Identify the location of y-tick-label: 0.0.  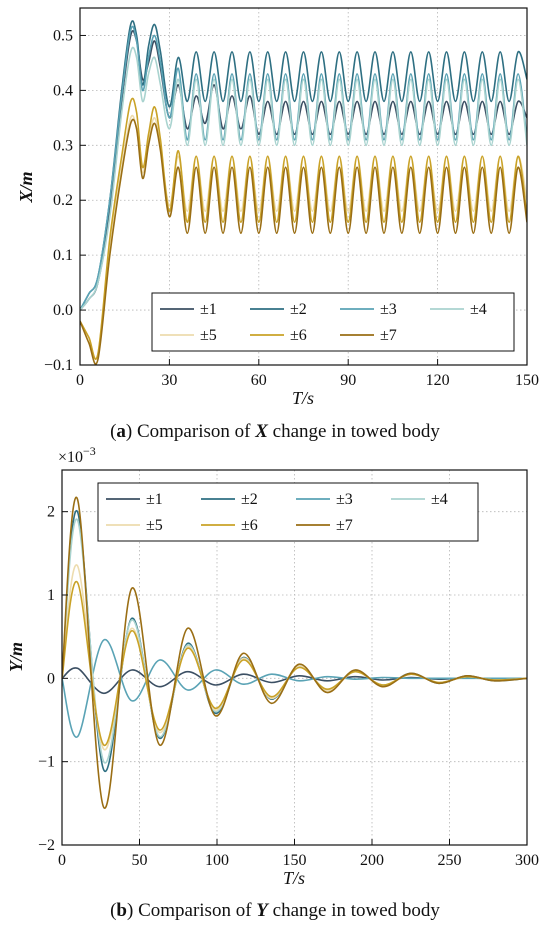
(63, 310).